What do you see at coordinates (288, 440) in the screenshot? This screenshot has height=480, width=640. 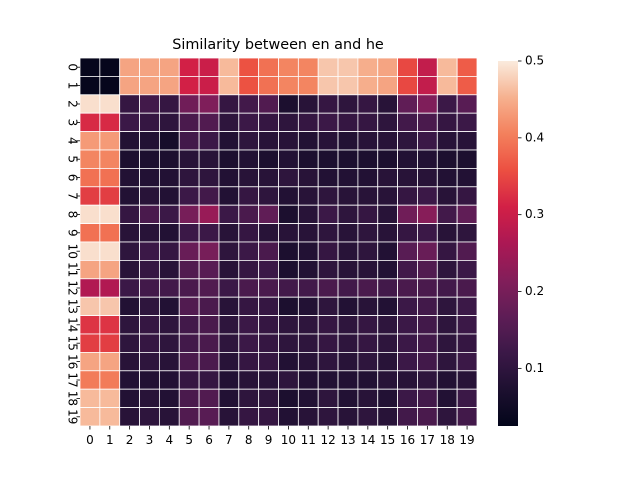 I see `x-tick-label: 10` at bounding box center [288, 440].